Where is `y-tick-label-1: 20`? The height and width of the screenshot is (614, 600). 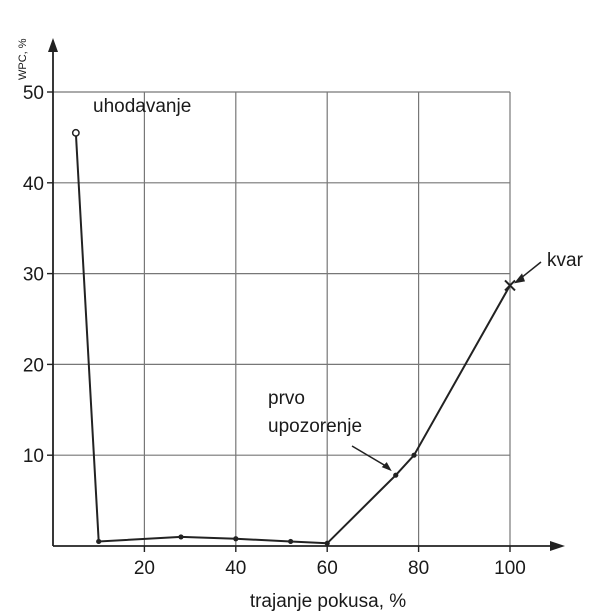 y-tick-label-1: 20 is located at coordinates (33, 365).